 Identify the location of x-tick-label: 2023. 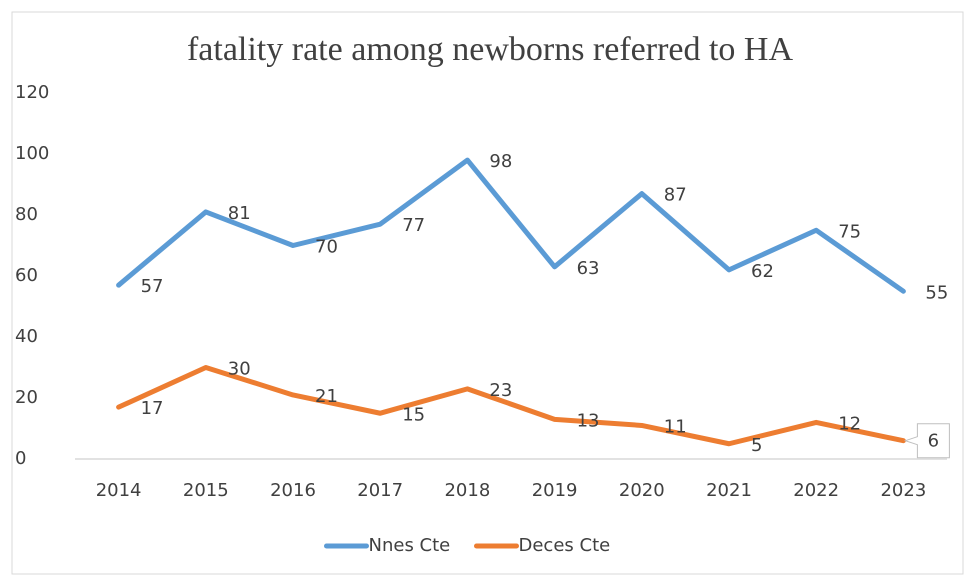
(903, 490).